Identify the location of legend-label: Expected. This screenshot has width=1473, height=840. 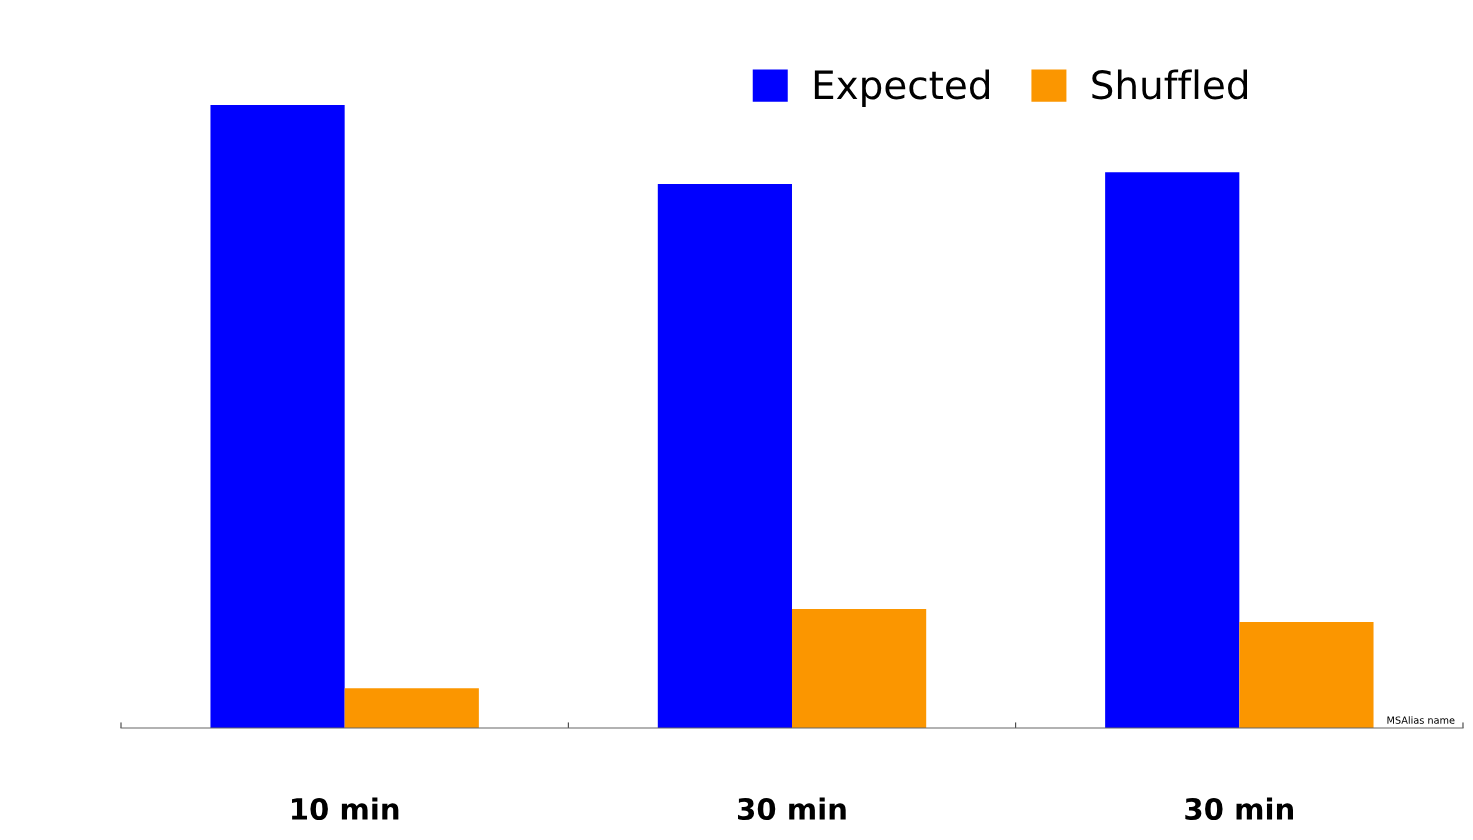
(901, 88).